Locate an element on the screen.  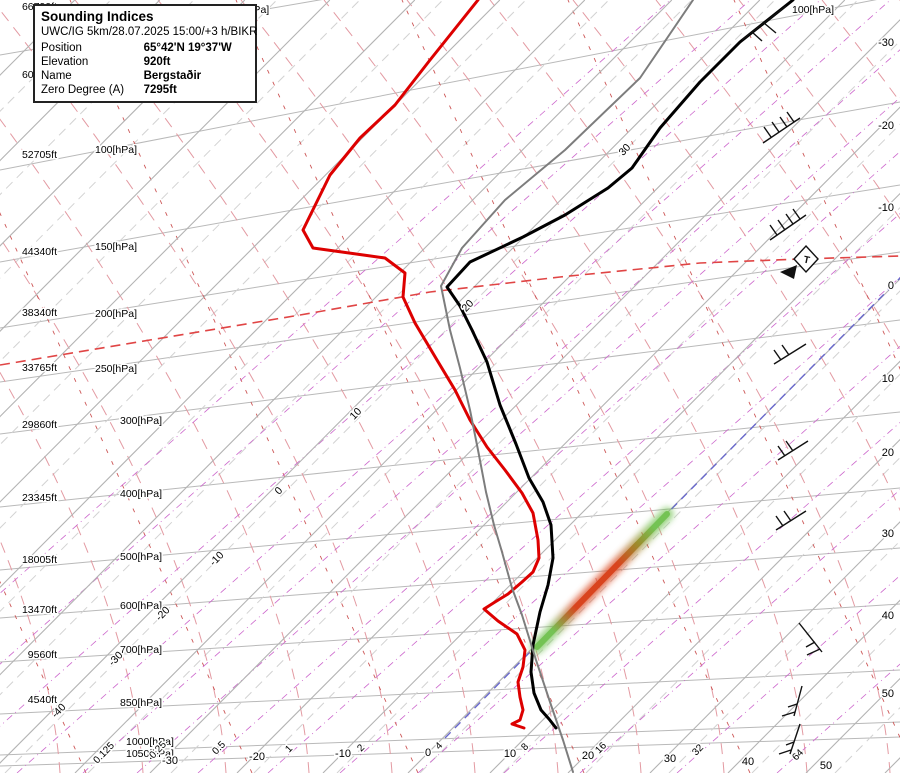
pressure-label: 700[hPa] is located at coordinates (141, 650).